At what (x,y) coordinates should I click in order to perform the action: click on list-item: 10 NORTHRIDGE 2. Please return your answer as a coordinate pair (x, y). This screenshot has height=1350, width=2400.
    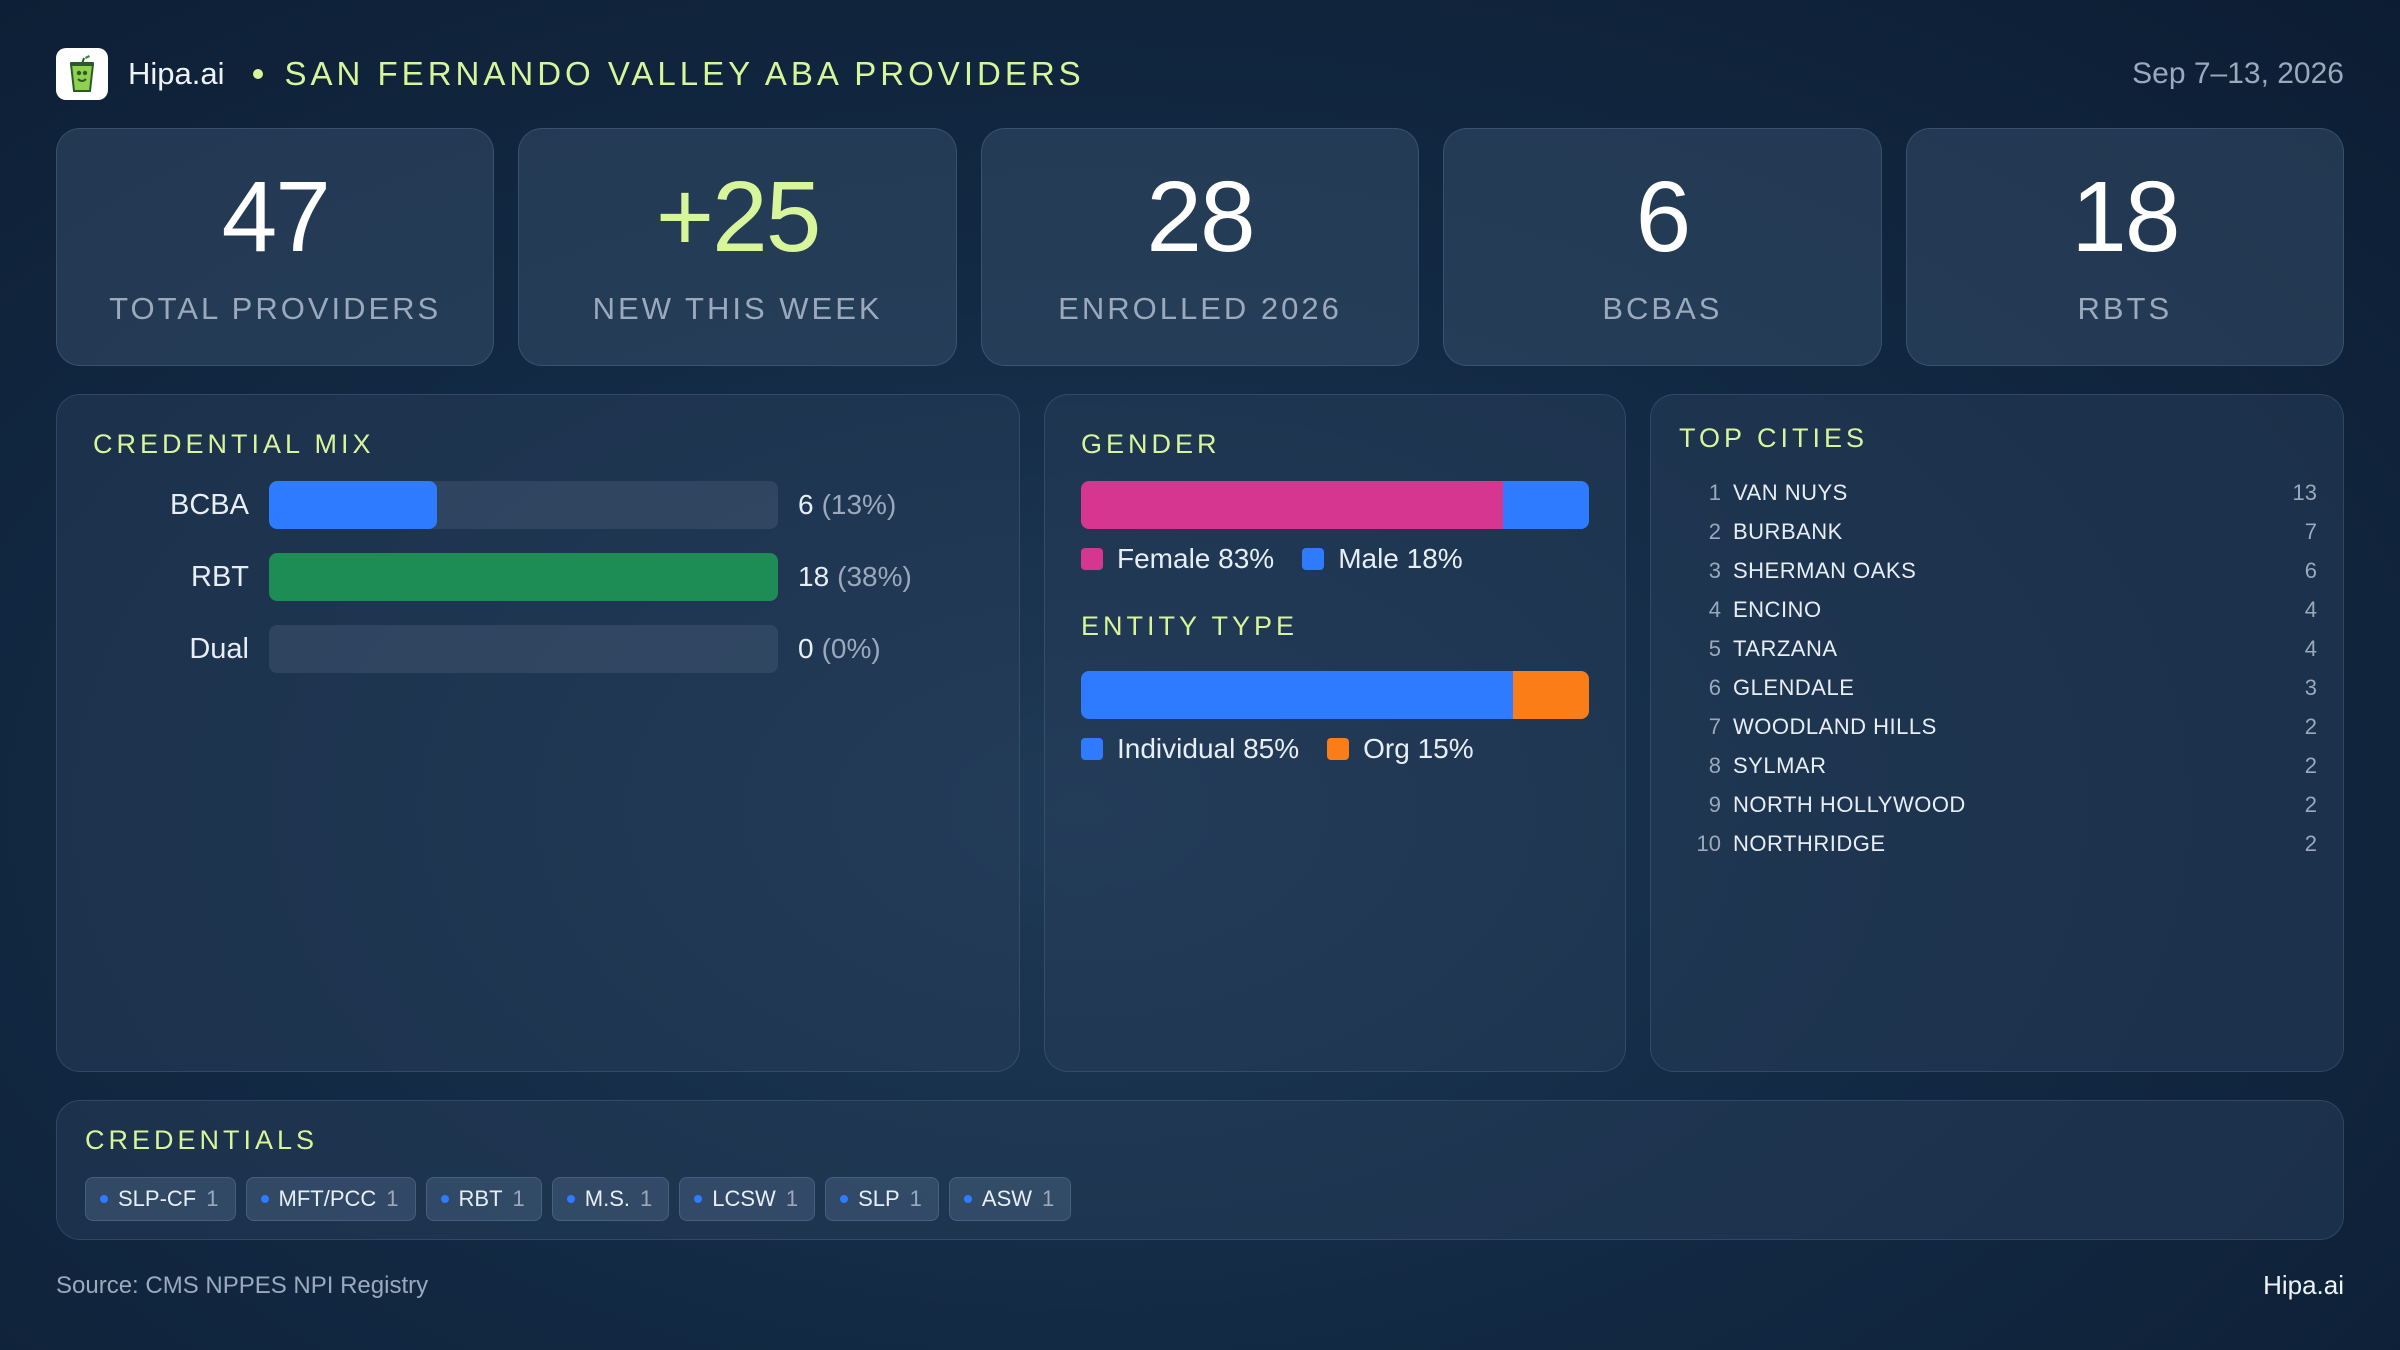
    Looking at the image, I should click on (1997, 843).